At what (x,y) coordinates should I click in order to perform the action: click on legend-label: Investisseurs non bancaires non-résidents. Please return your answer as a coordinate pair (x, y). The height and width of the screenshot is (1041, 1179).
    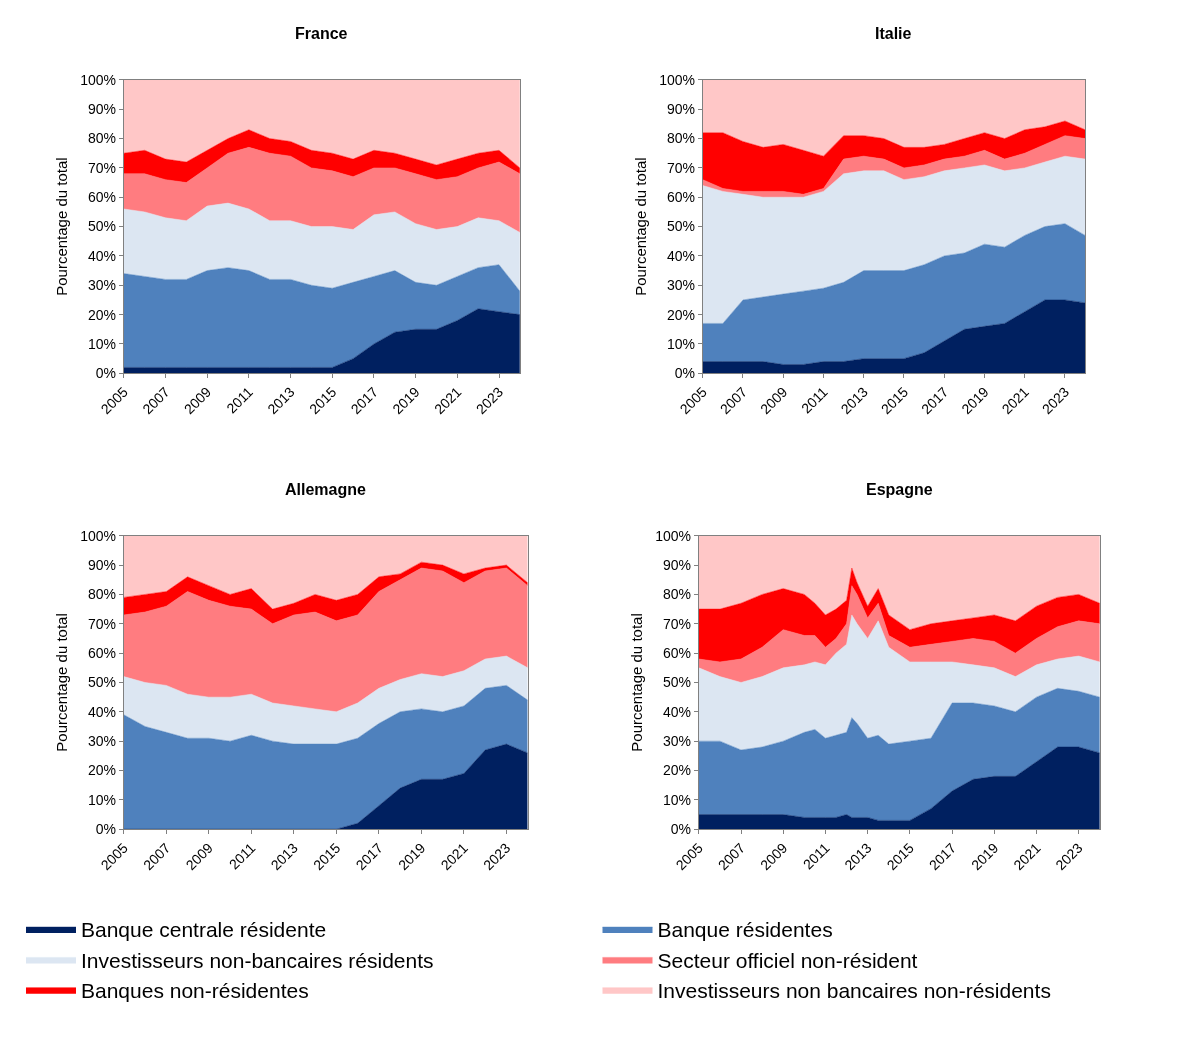
    Looking at the image, I should click on (854, 990).